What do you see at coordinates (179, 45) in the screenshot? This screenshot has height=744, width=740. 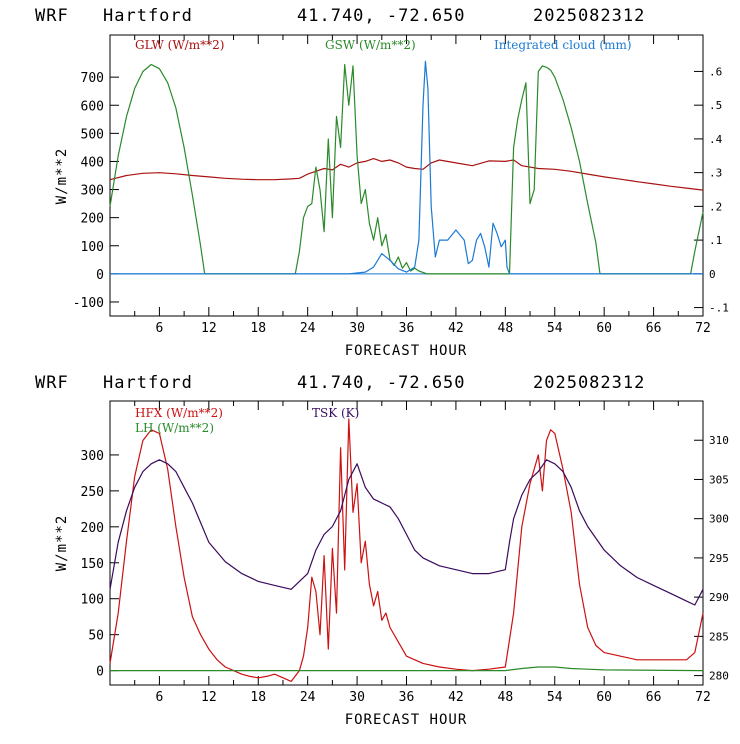 I see `legend-glw: GLW (W/m**2)` at bounding box center [179, 45].